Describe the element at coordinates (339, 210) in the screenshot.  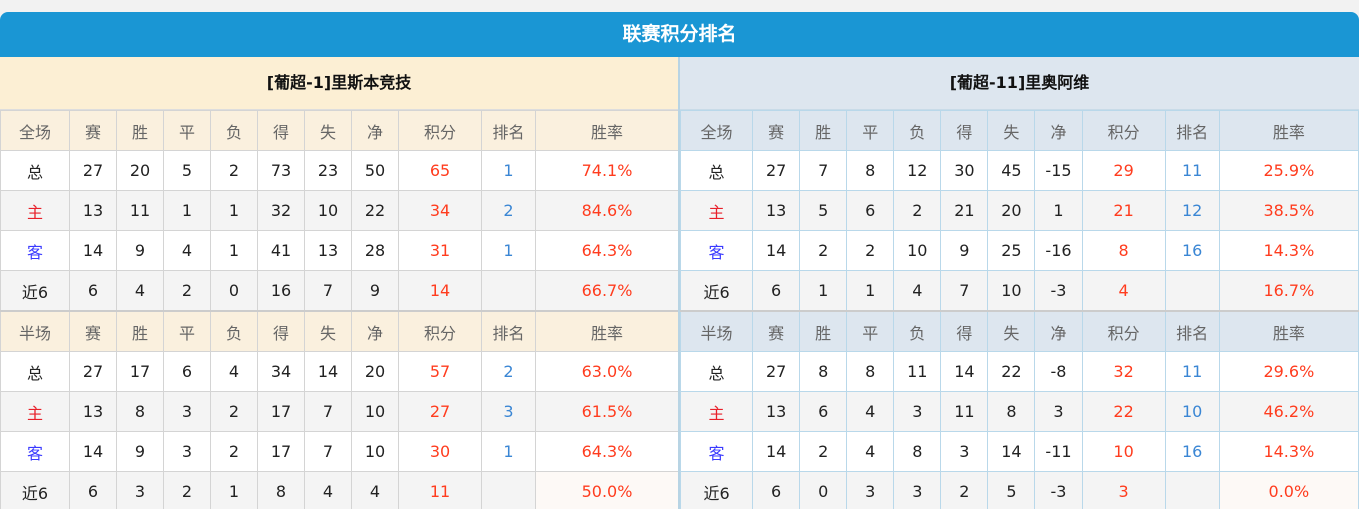
I see `table-row: 主 13 11 1 1 32 10 22 34 2 84.6%` at that location.